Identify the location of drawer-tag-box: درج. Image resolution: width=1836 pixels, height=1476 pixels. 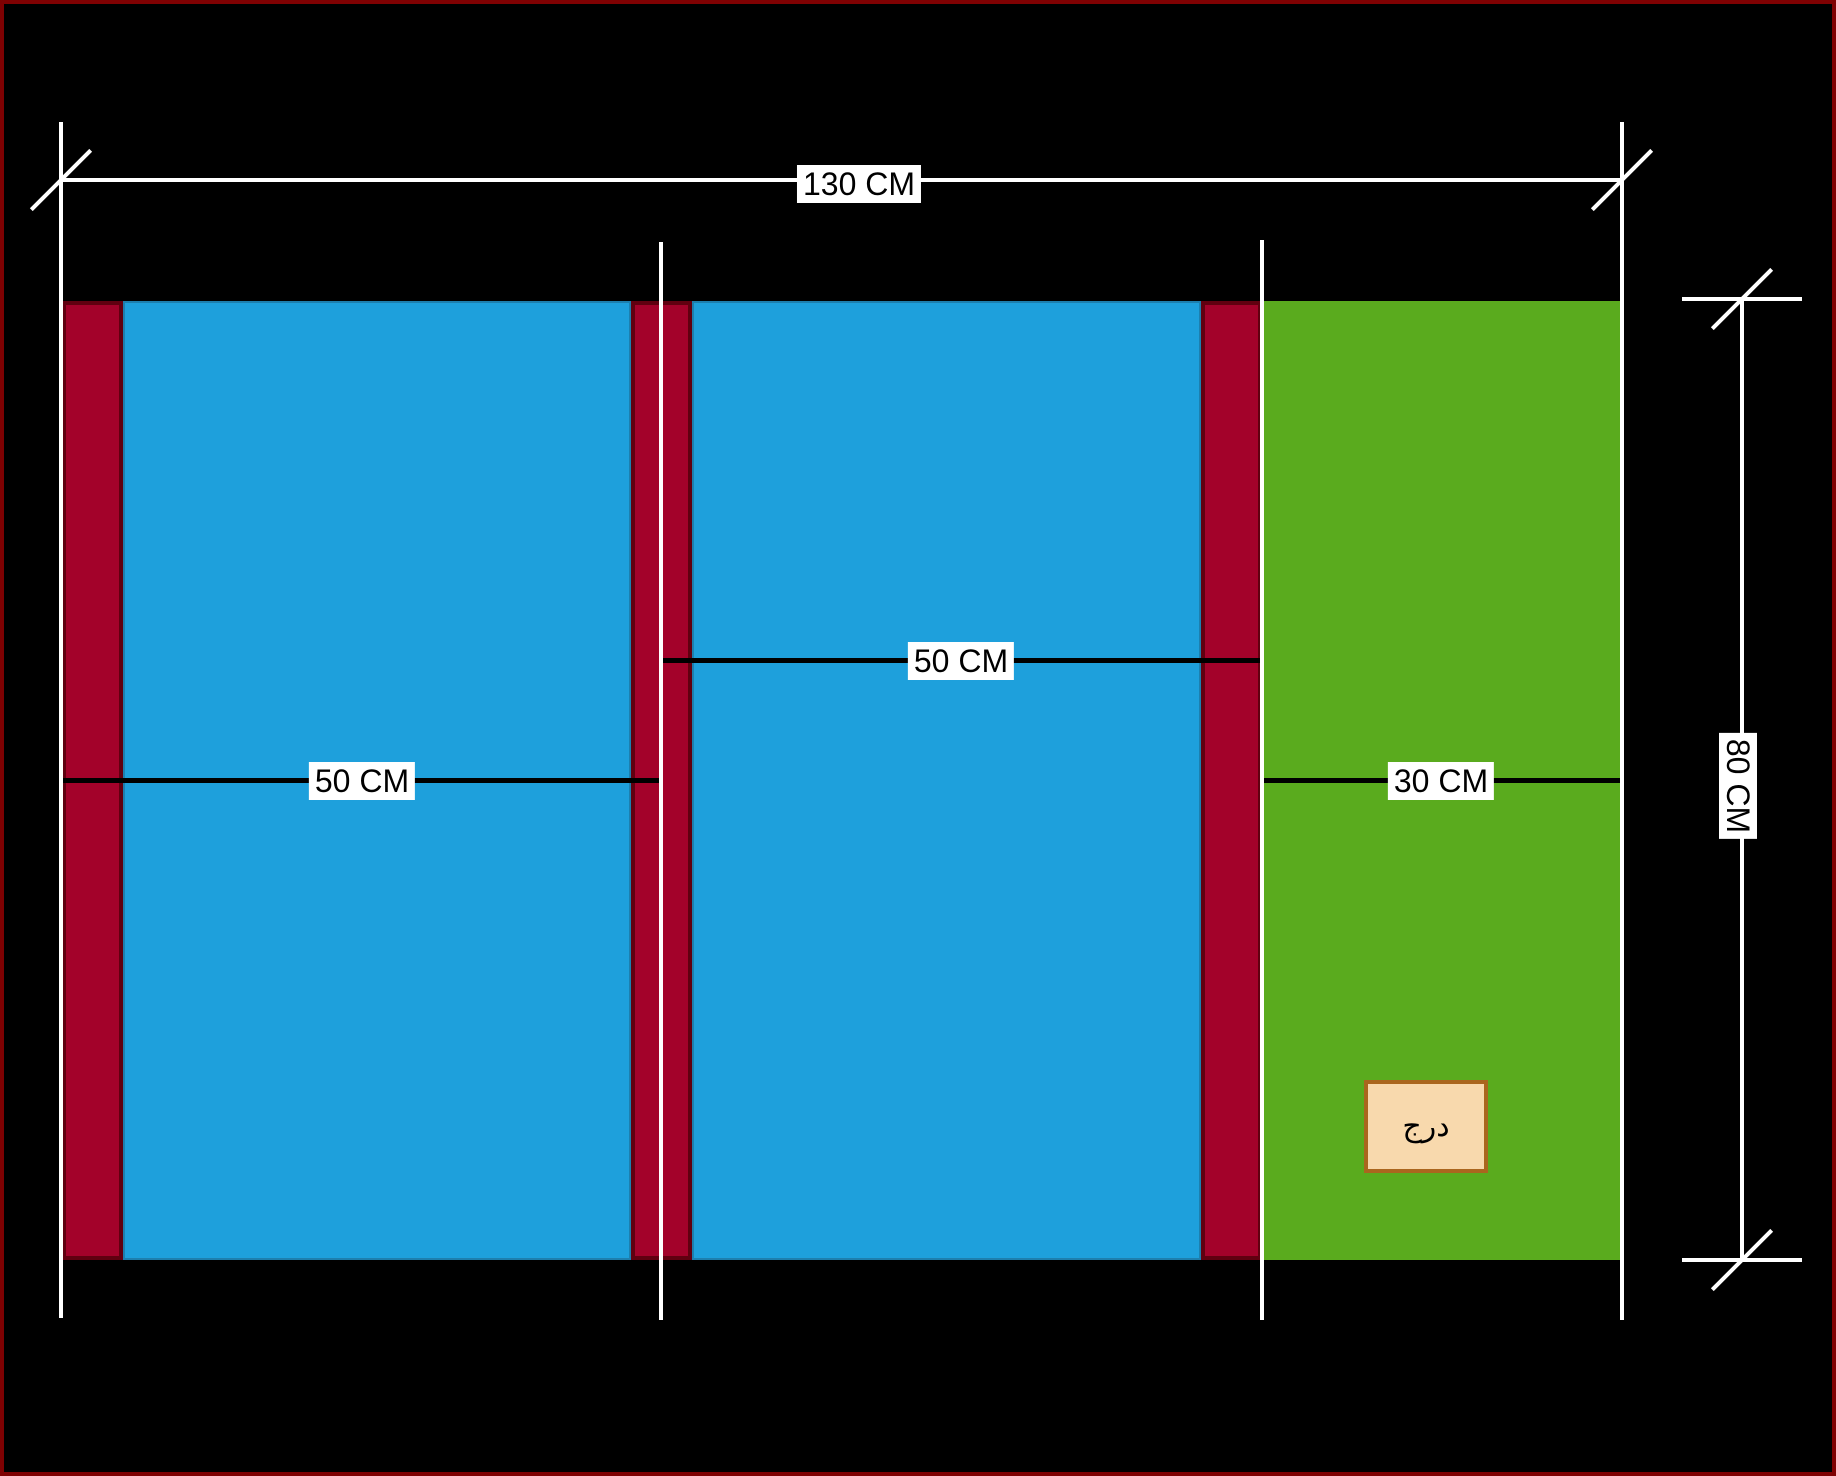
(1426, 1126).